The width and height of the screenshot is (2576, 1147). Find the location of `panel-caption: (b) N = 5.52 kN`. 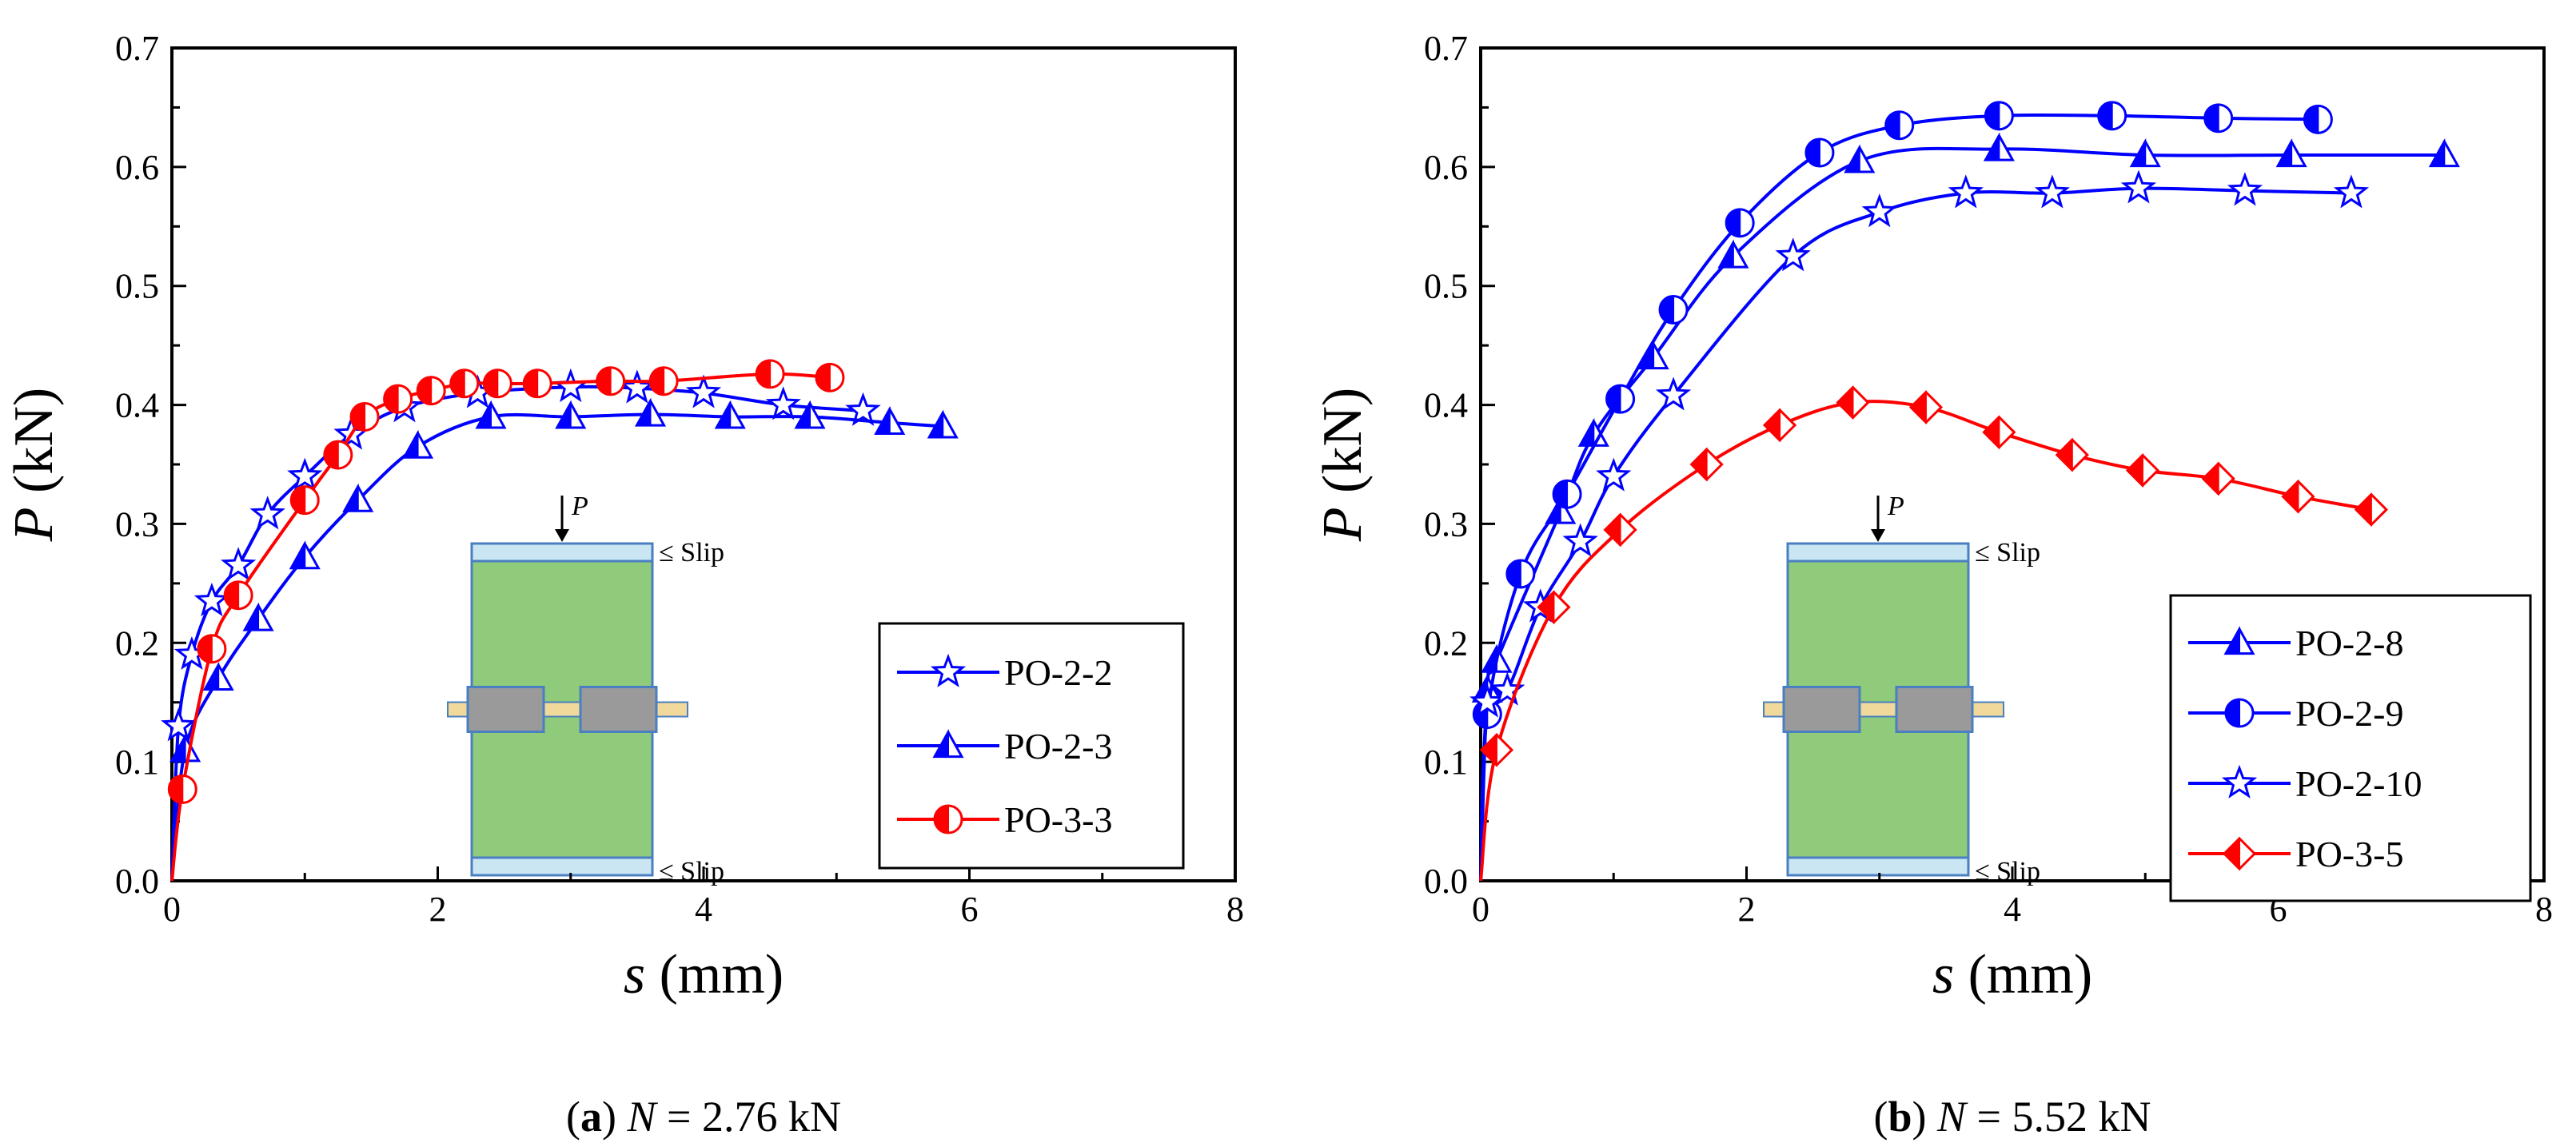

panel-caption: (b) N = 5.52 kN is located at coordinates (2012, 1117).